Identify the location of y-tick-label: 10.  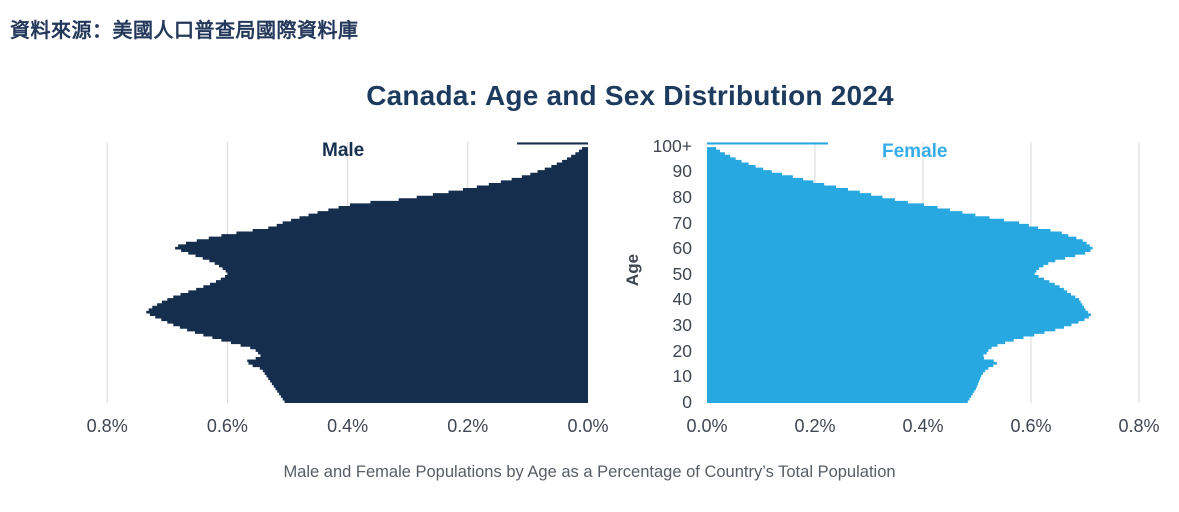
(682, 376).